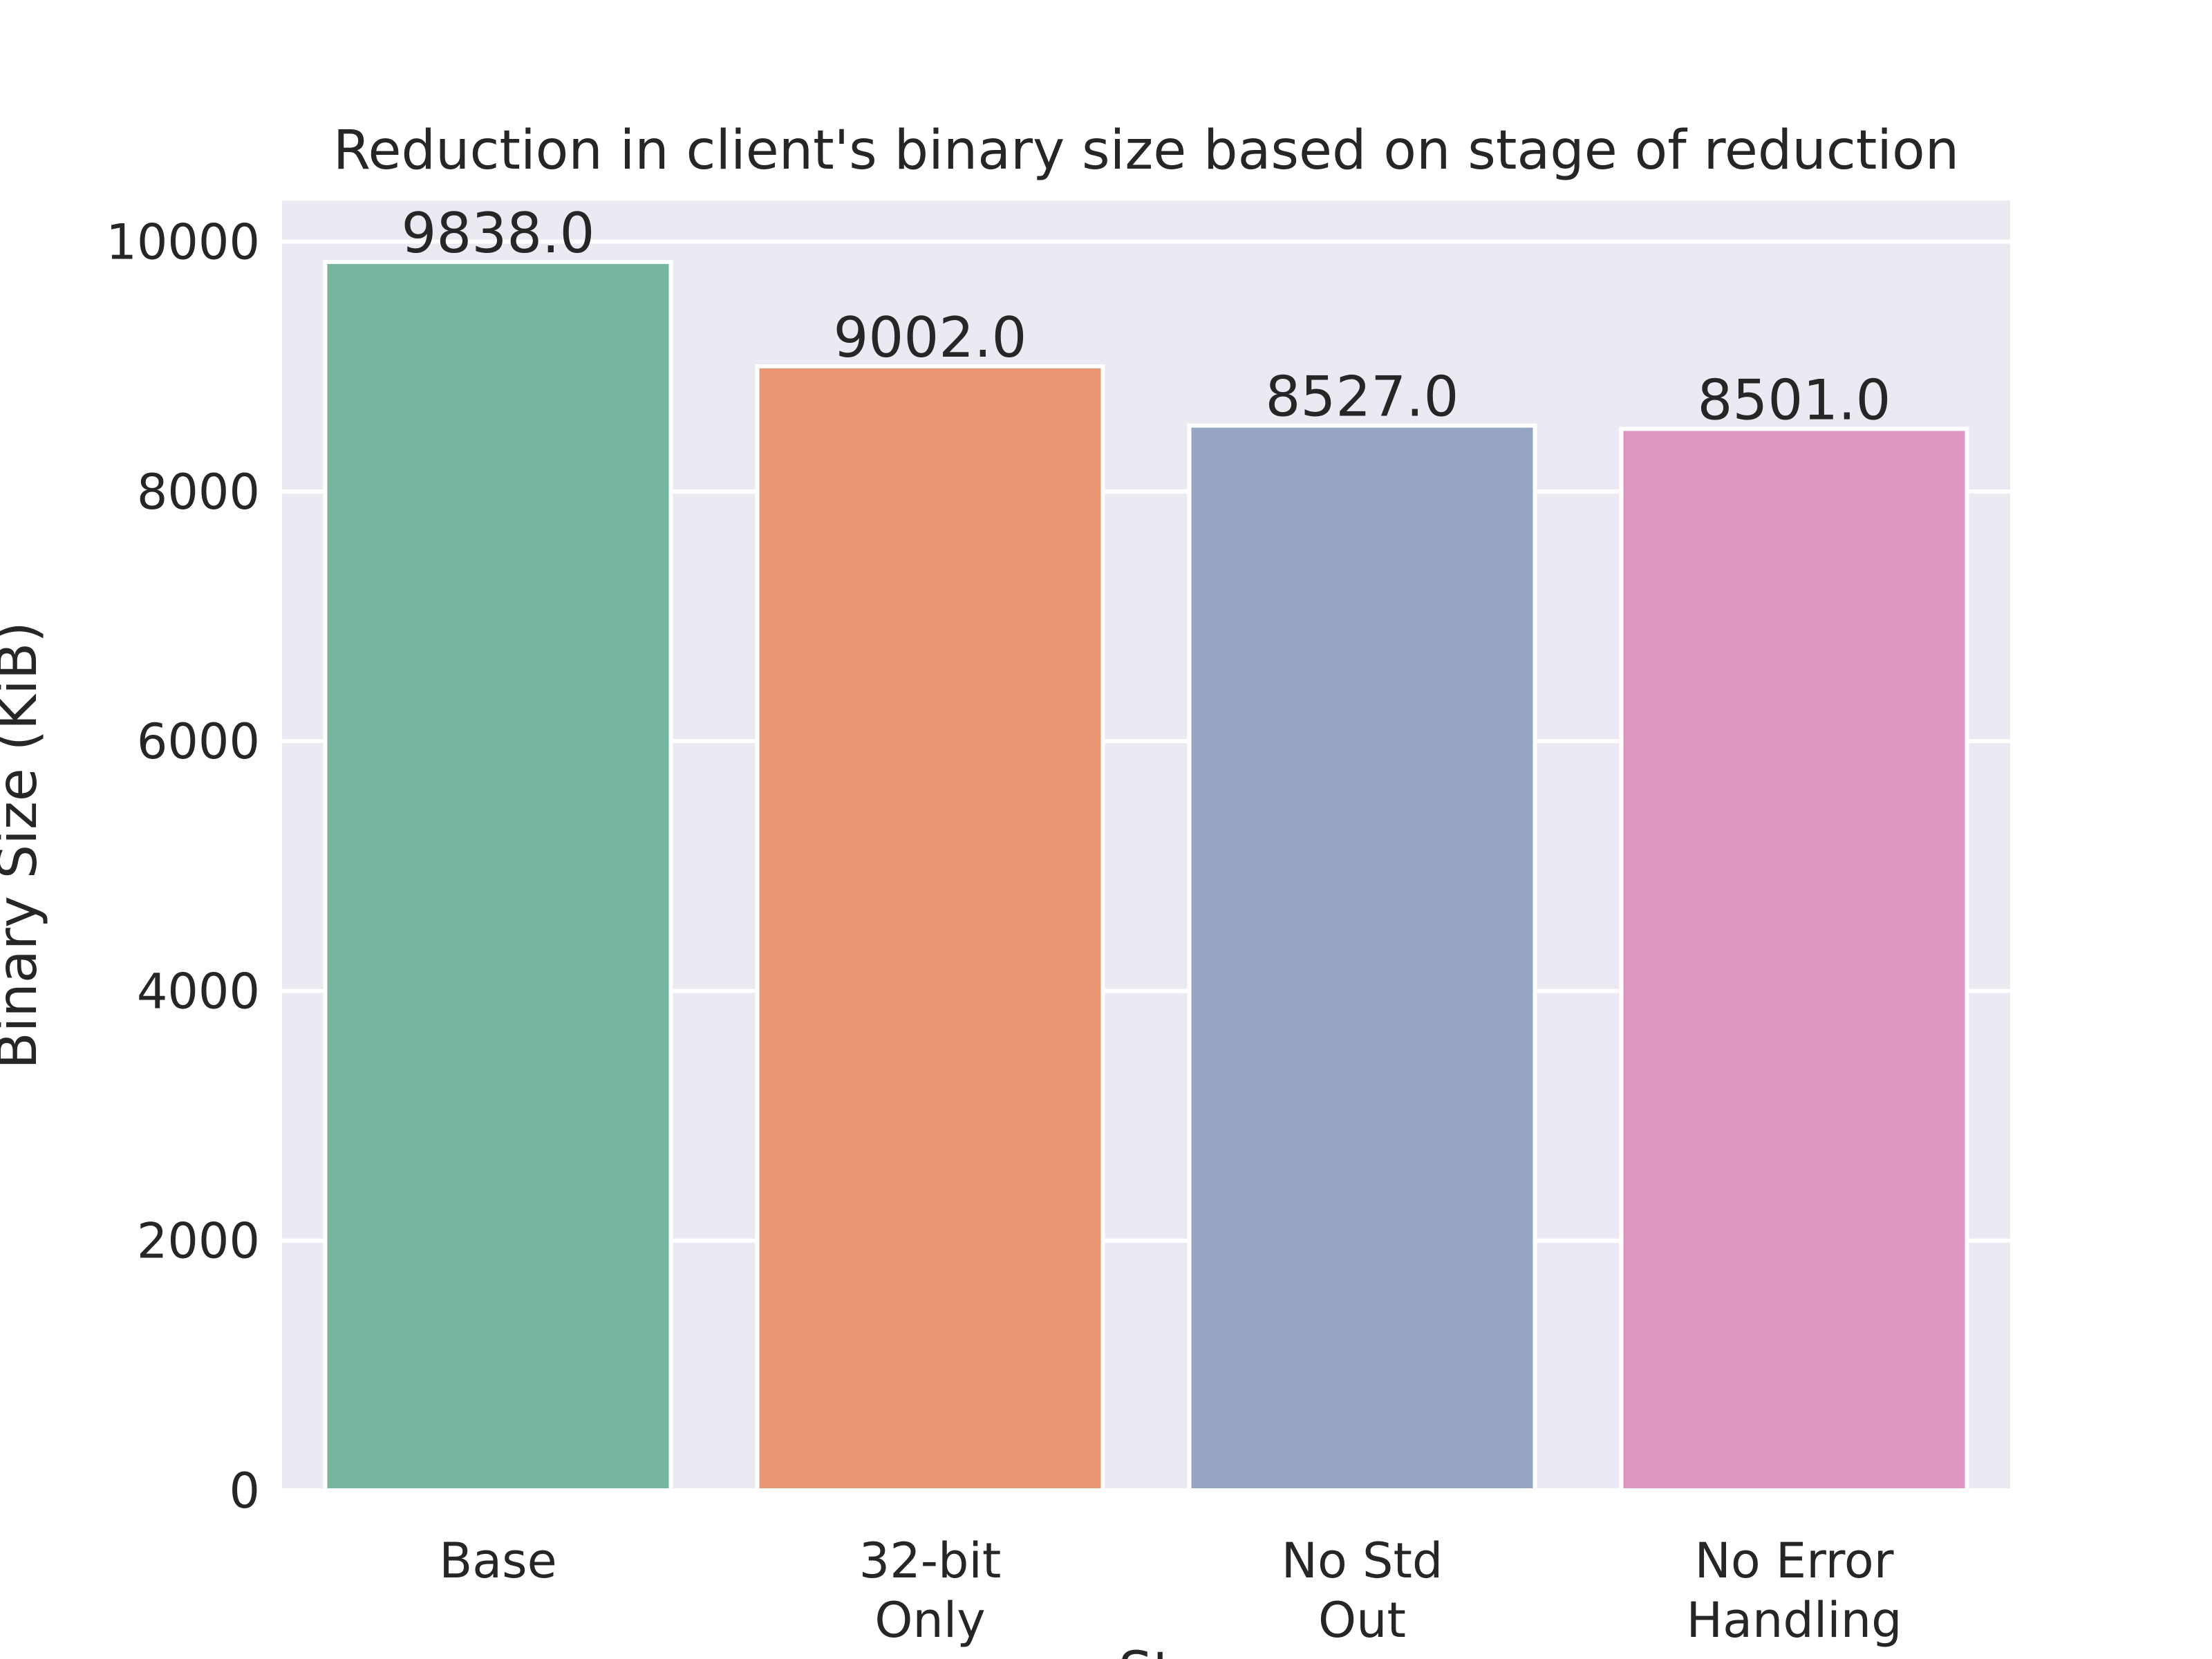 Image resolution: width=2212 pixels, height=1659 pixels. What do you see at coordinates (1362, 1620) in the screenshot?
I see `x-tick-label: Out` at bounding box center [1362, 1620].